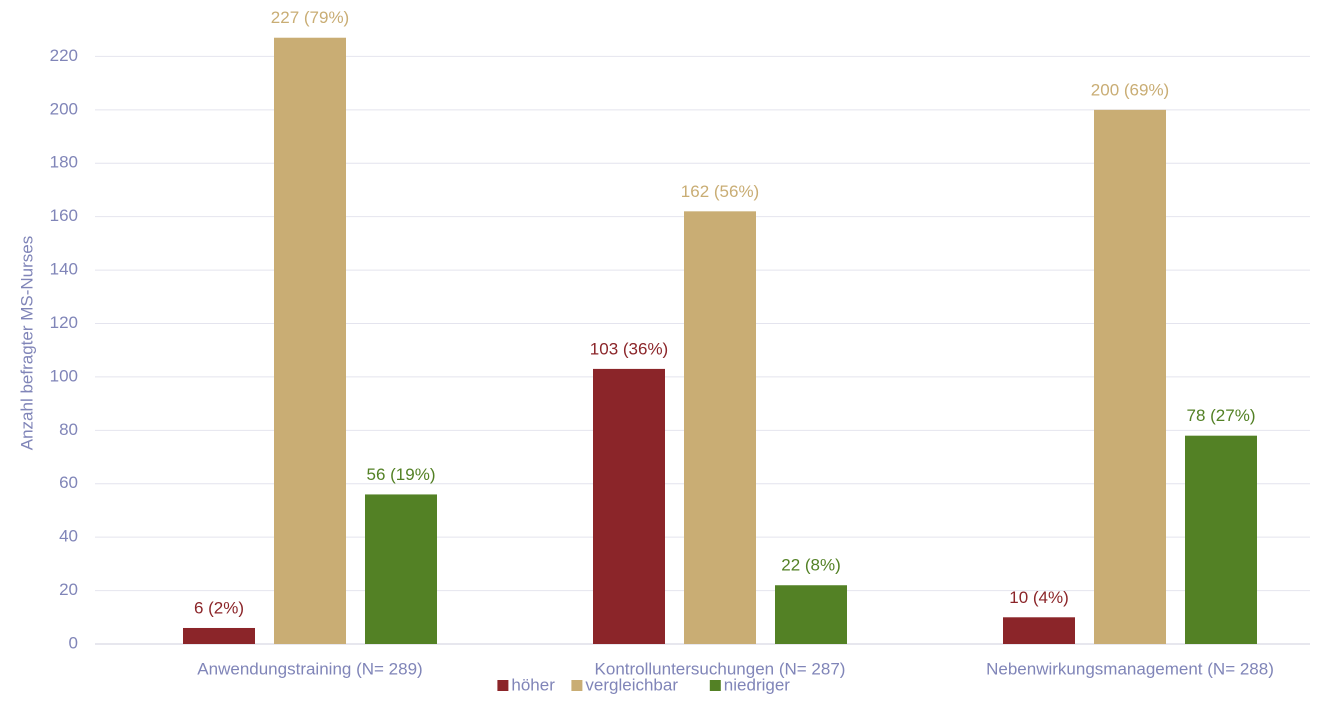 Image resolution: width=1317 pixels, height=725 pixels. I want to click on y-tick-label: 60, so click(68, 482).